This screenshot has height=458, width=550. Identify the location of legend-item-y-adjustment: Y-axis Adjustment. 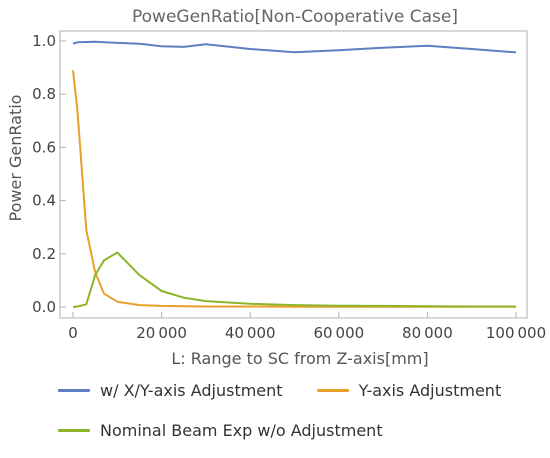
(409, 390).